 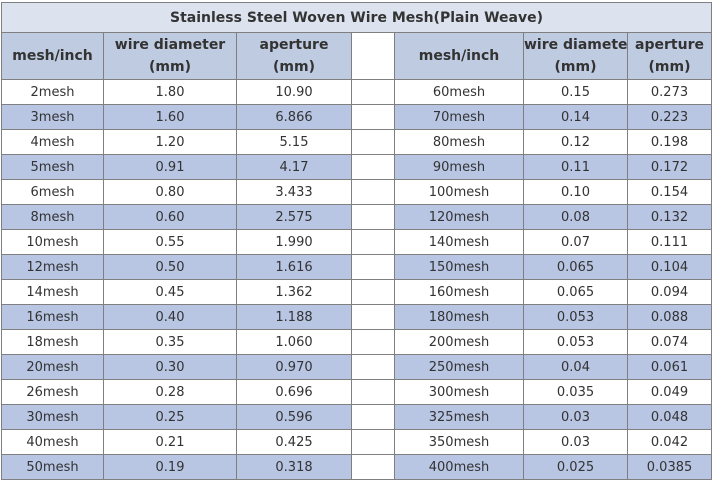 What do you see at coordinates (669, 417) in the screenshot?
I see `cell-right-aperture: 0.048` at bounding box center [669, 417].